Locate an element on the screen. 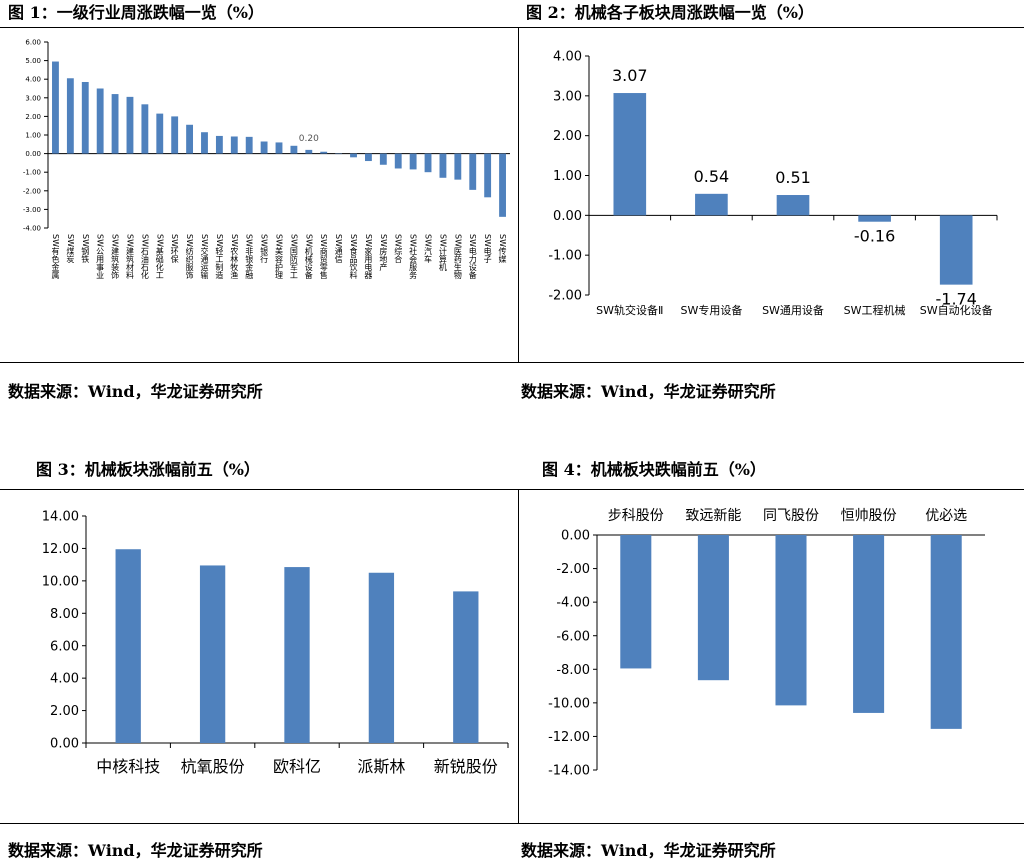 This screenshot has width=1024, height=861. category-label: SW有色金属 is located at coordinates (55, 257).